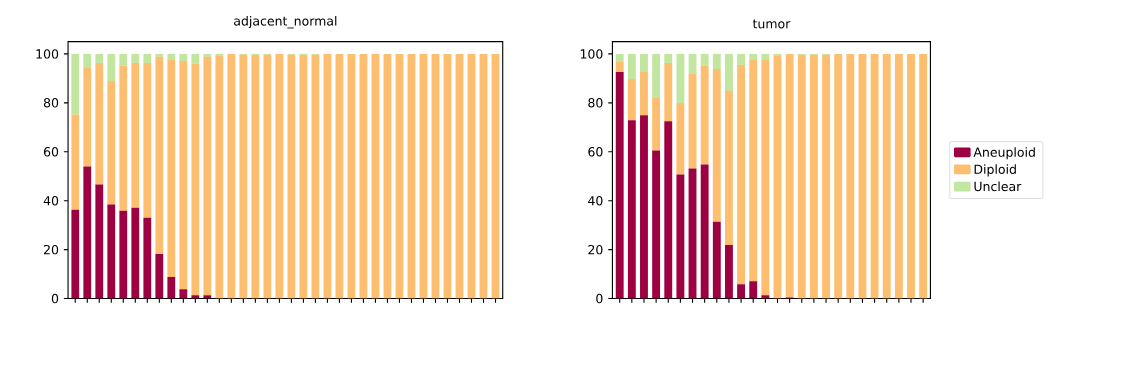  What do you see at coordinates (1004, 153) in the screenshot?
I see `legend-label: Aneuploid` at bounding box center [1004, 153].